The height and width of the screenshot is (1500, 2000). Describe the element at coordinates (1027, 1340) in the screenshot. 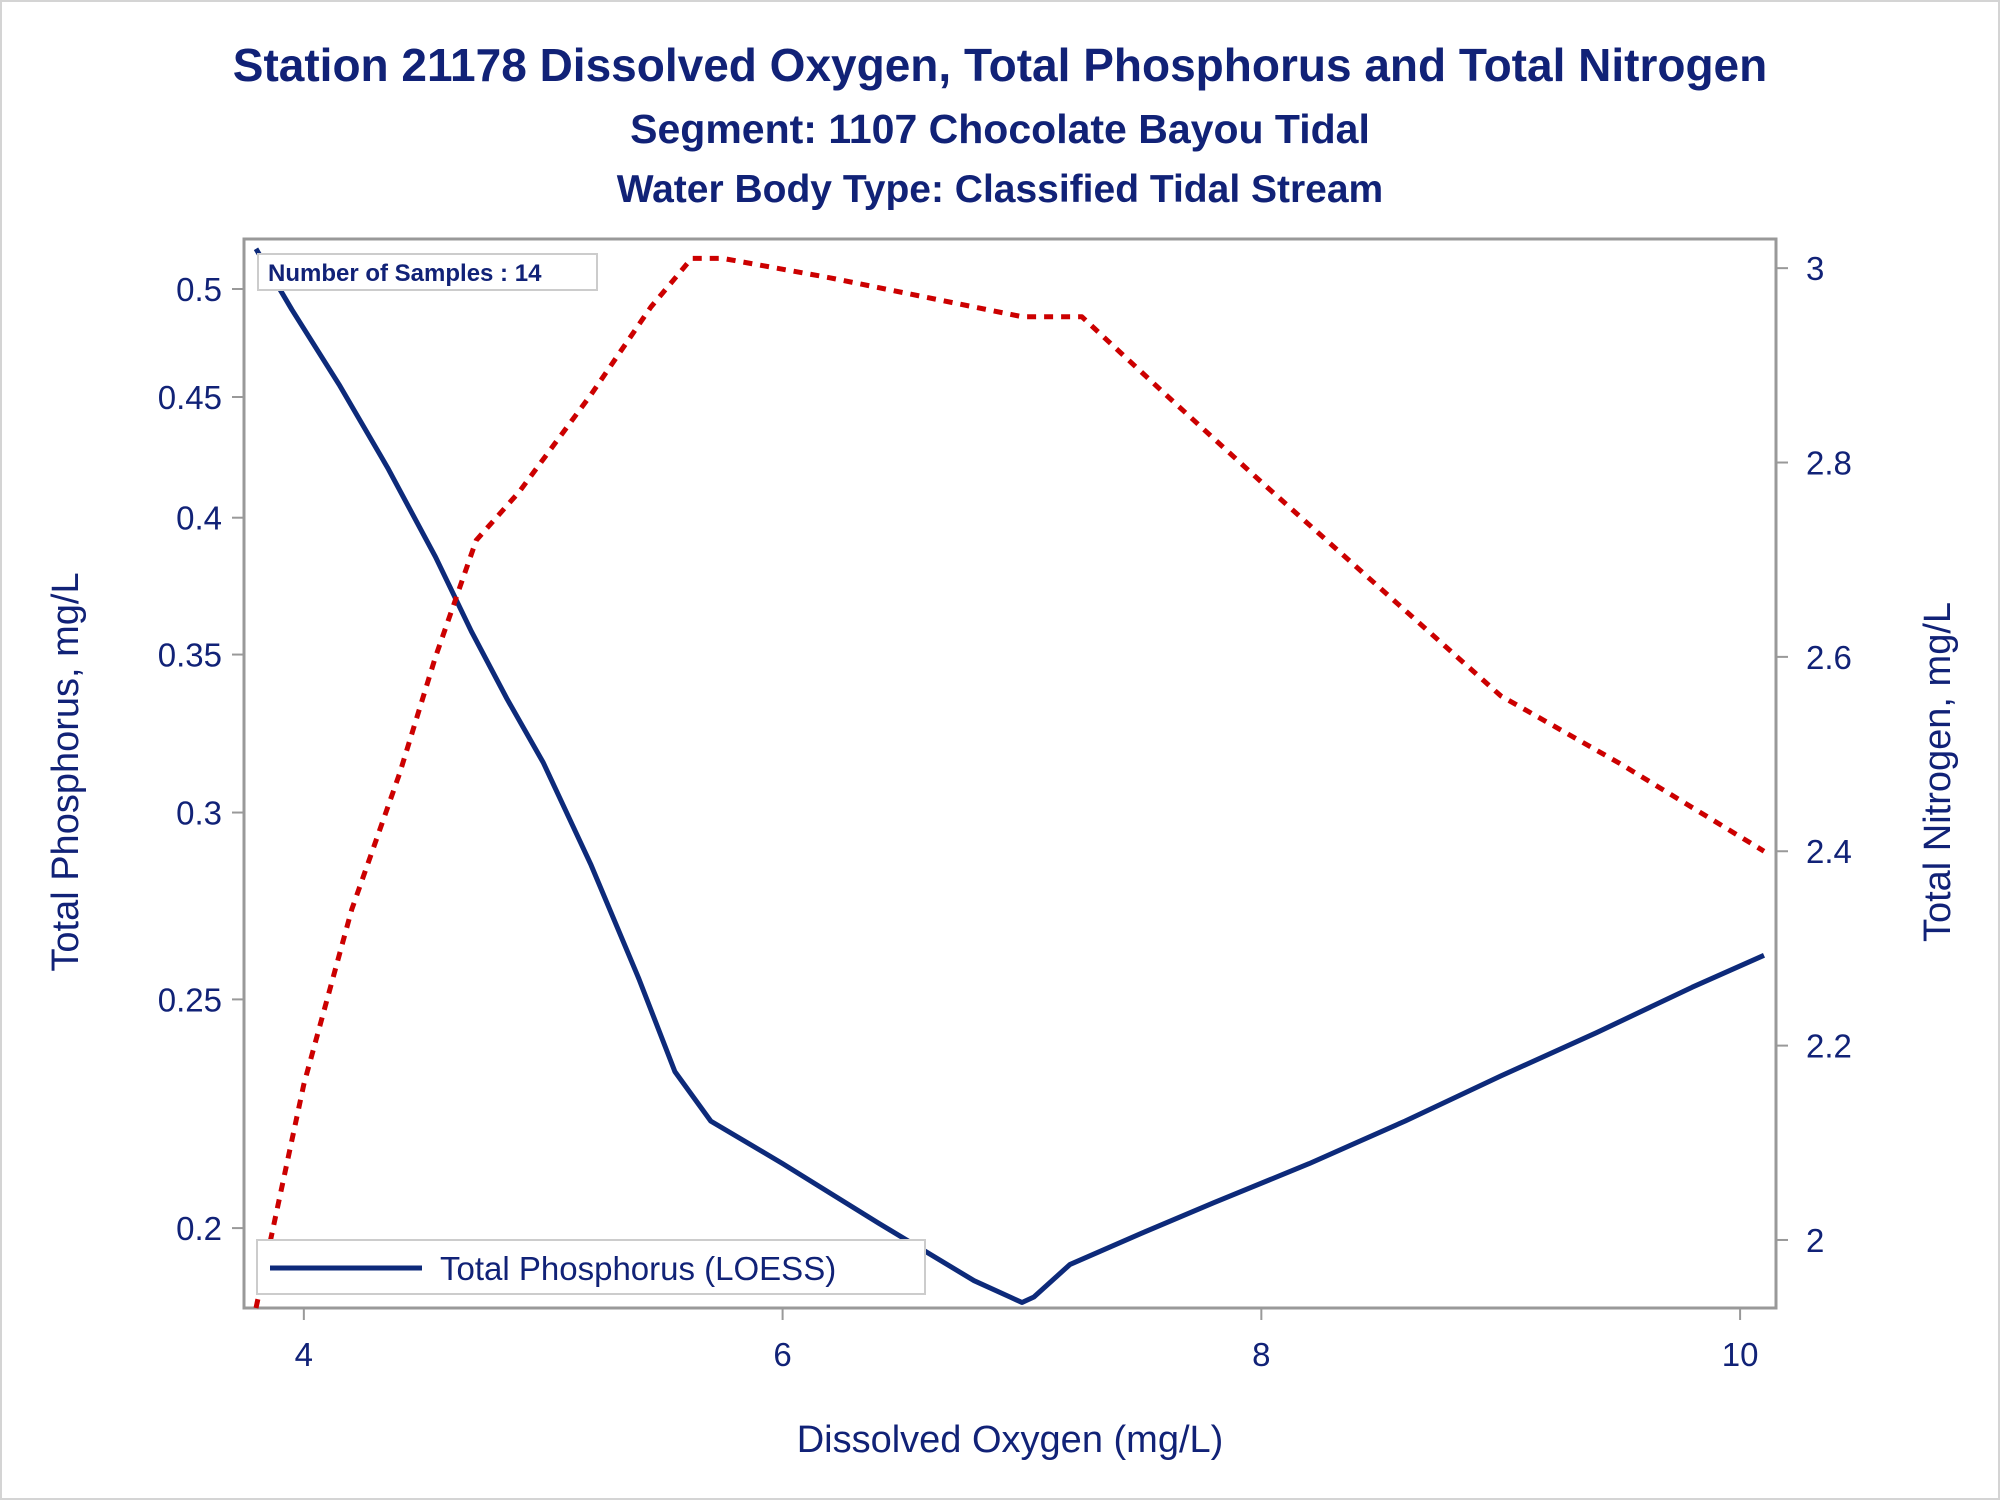

I see `bottom-axis: 4 6 8 10` at that location.